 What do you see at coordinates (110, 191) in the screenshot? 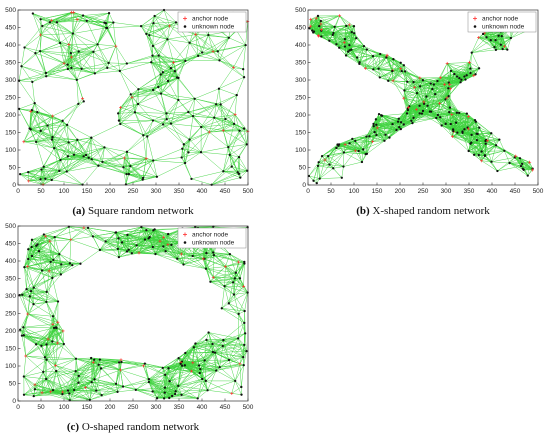
I see `x-tick-label: 200` at bounding box center [110, 191].